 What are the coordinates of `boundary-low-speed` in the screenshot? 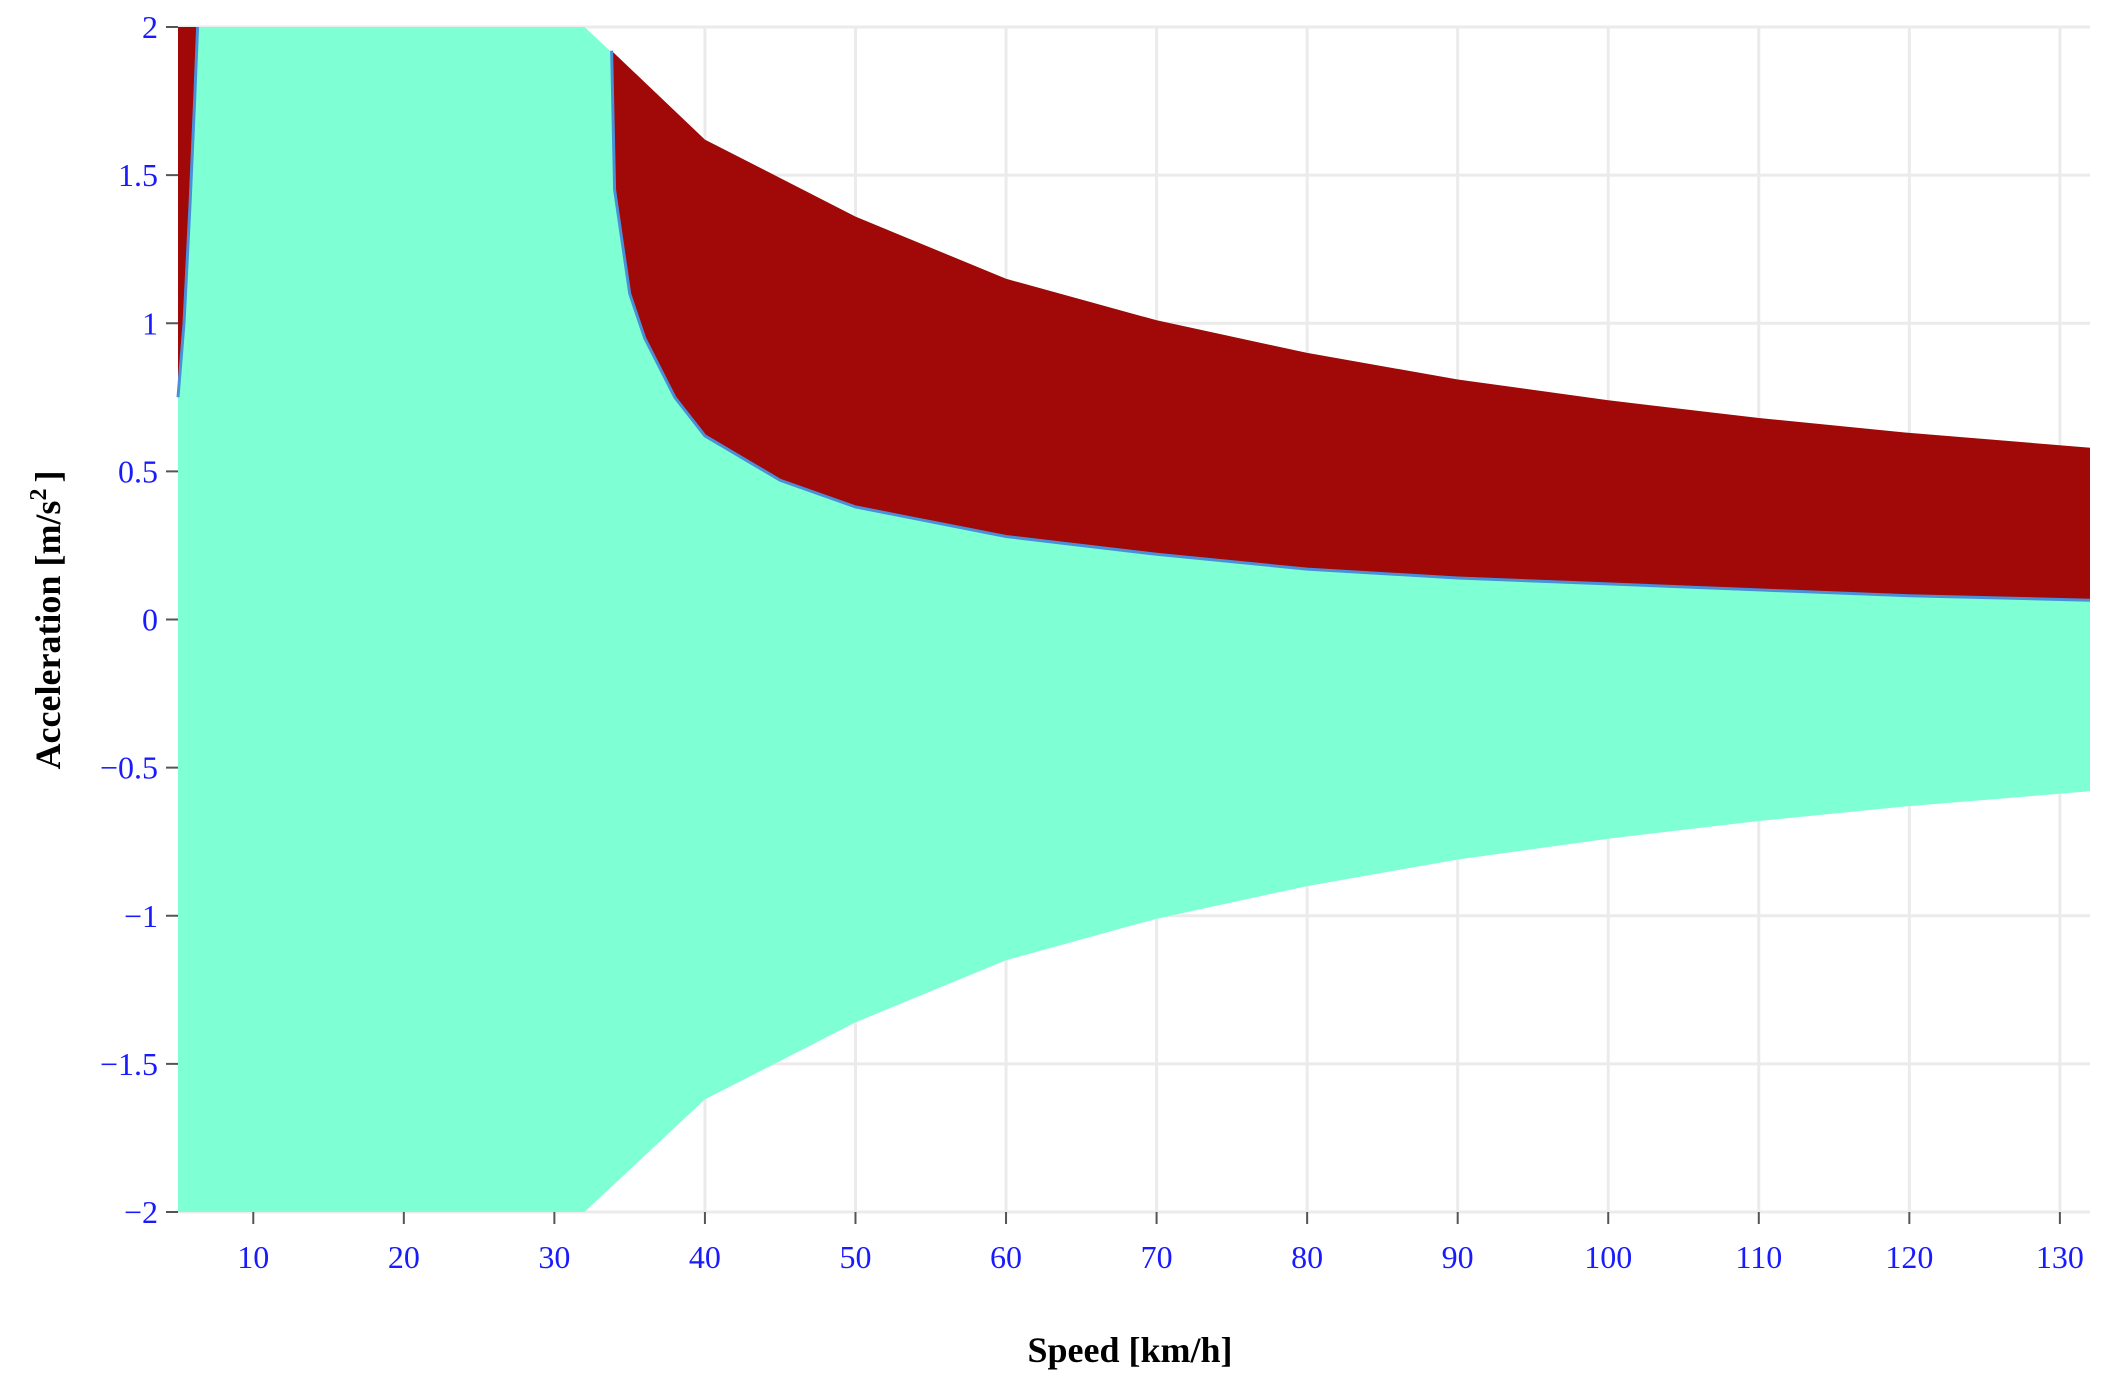 It's located at (188, 212).